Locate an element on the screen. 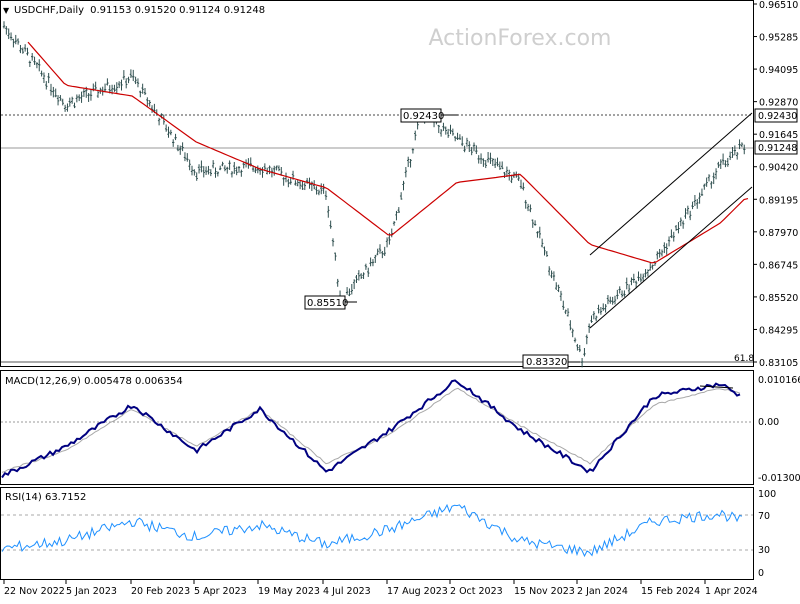 The image size is (800, 604). swing-high-label: 0.92430 is located at coordinates (423, 116).